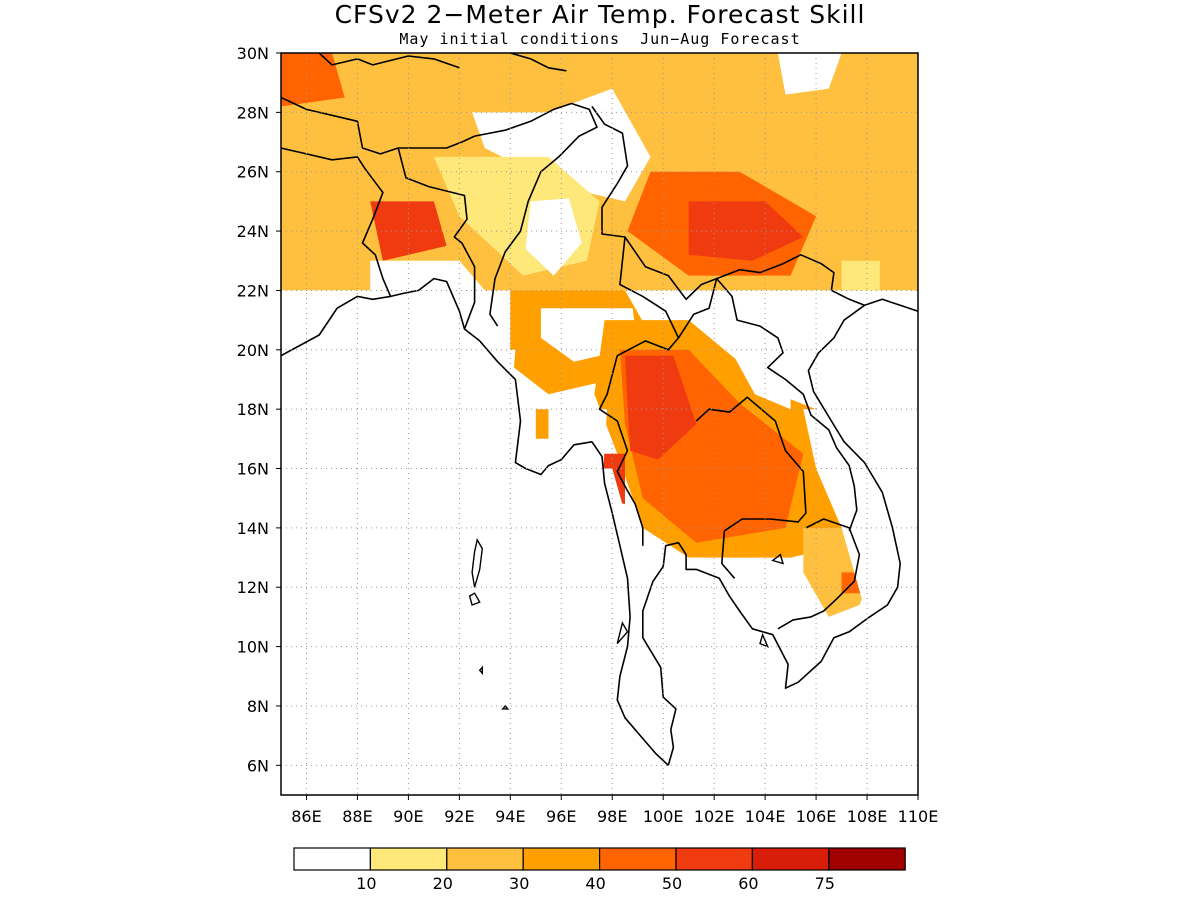 Image resolution: width=1200 pixels, height=900 pixels. I want to click on map-title: CFSv2 2−Meter Air Temp. Forecast Skill, so click(600, 14).